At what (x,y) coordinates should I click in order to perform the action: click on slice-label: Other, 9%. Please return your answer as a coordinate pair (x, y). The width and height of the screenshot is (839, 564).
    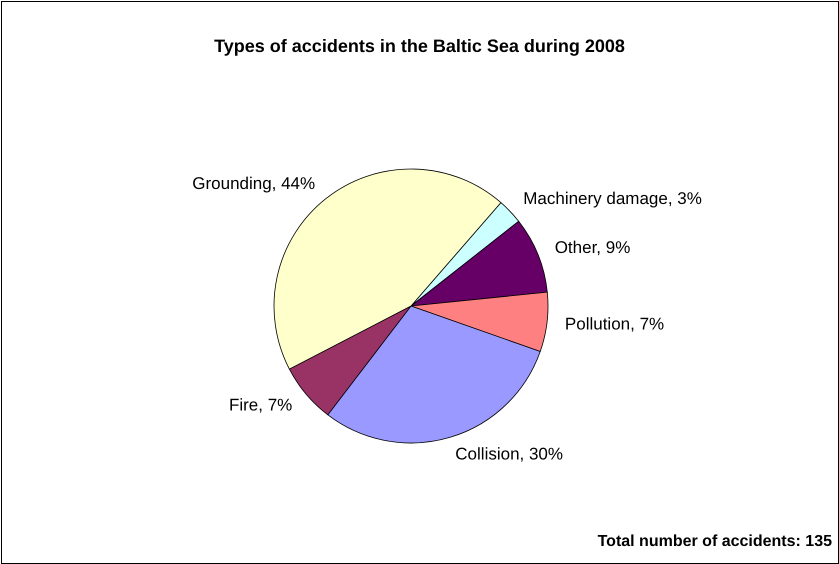
    Looking at the image, I should click on (592, 247).